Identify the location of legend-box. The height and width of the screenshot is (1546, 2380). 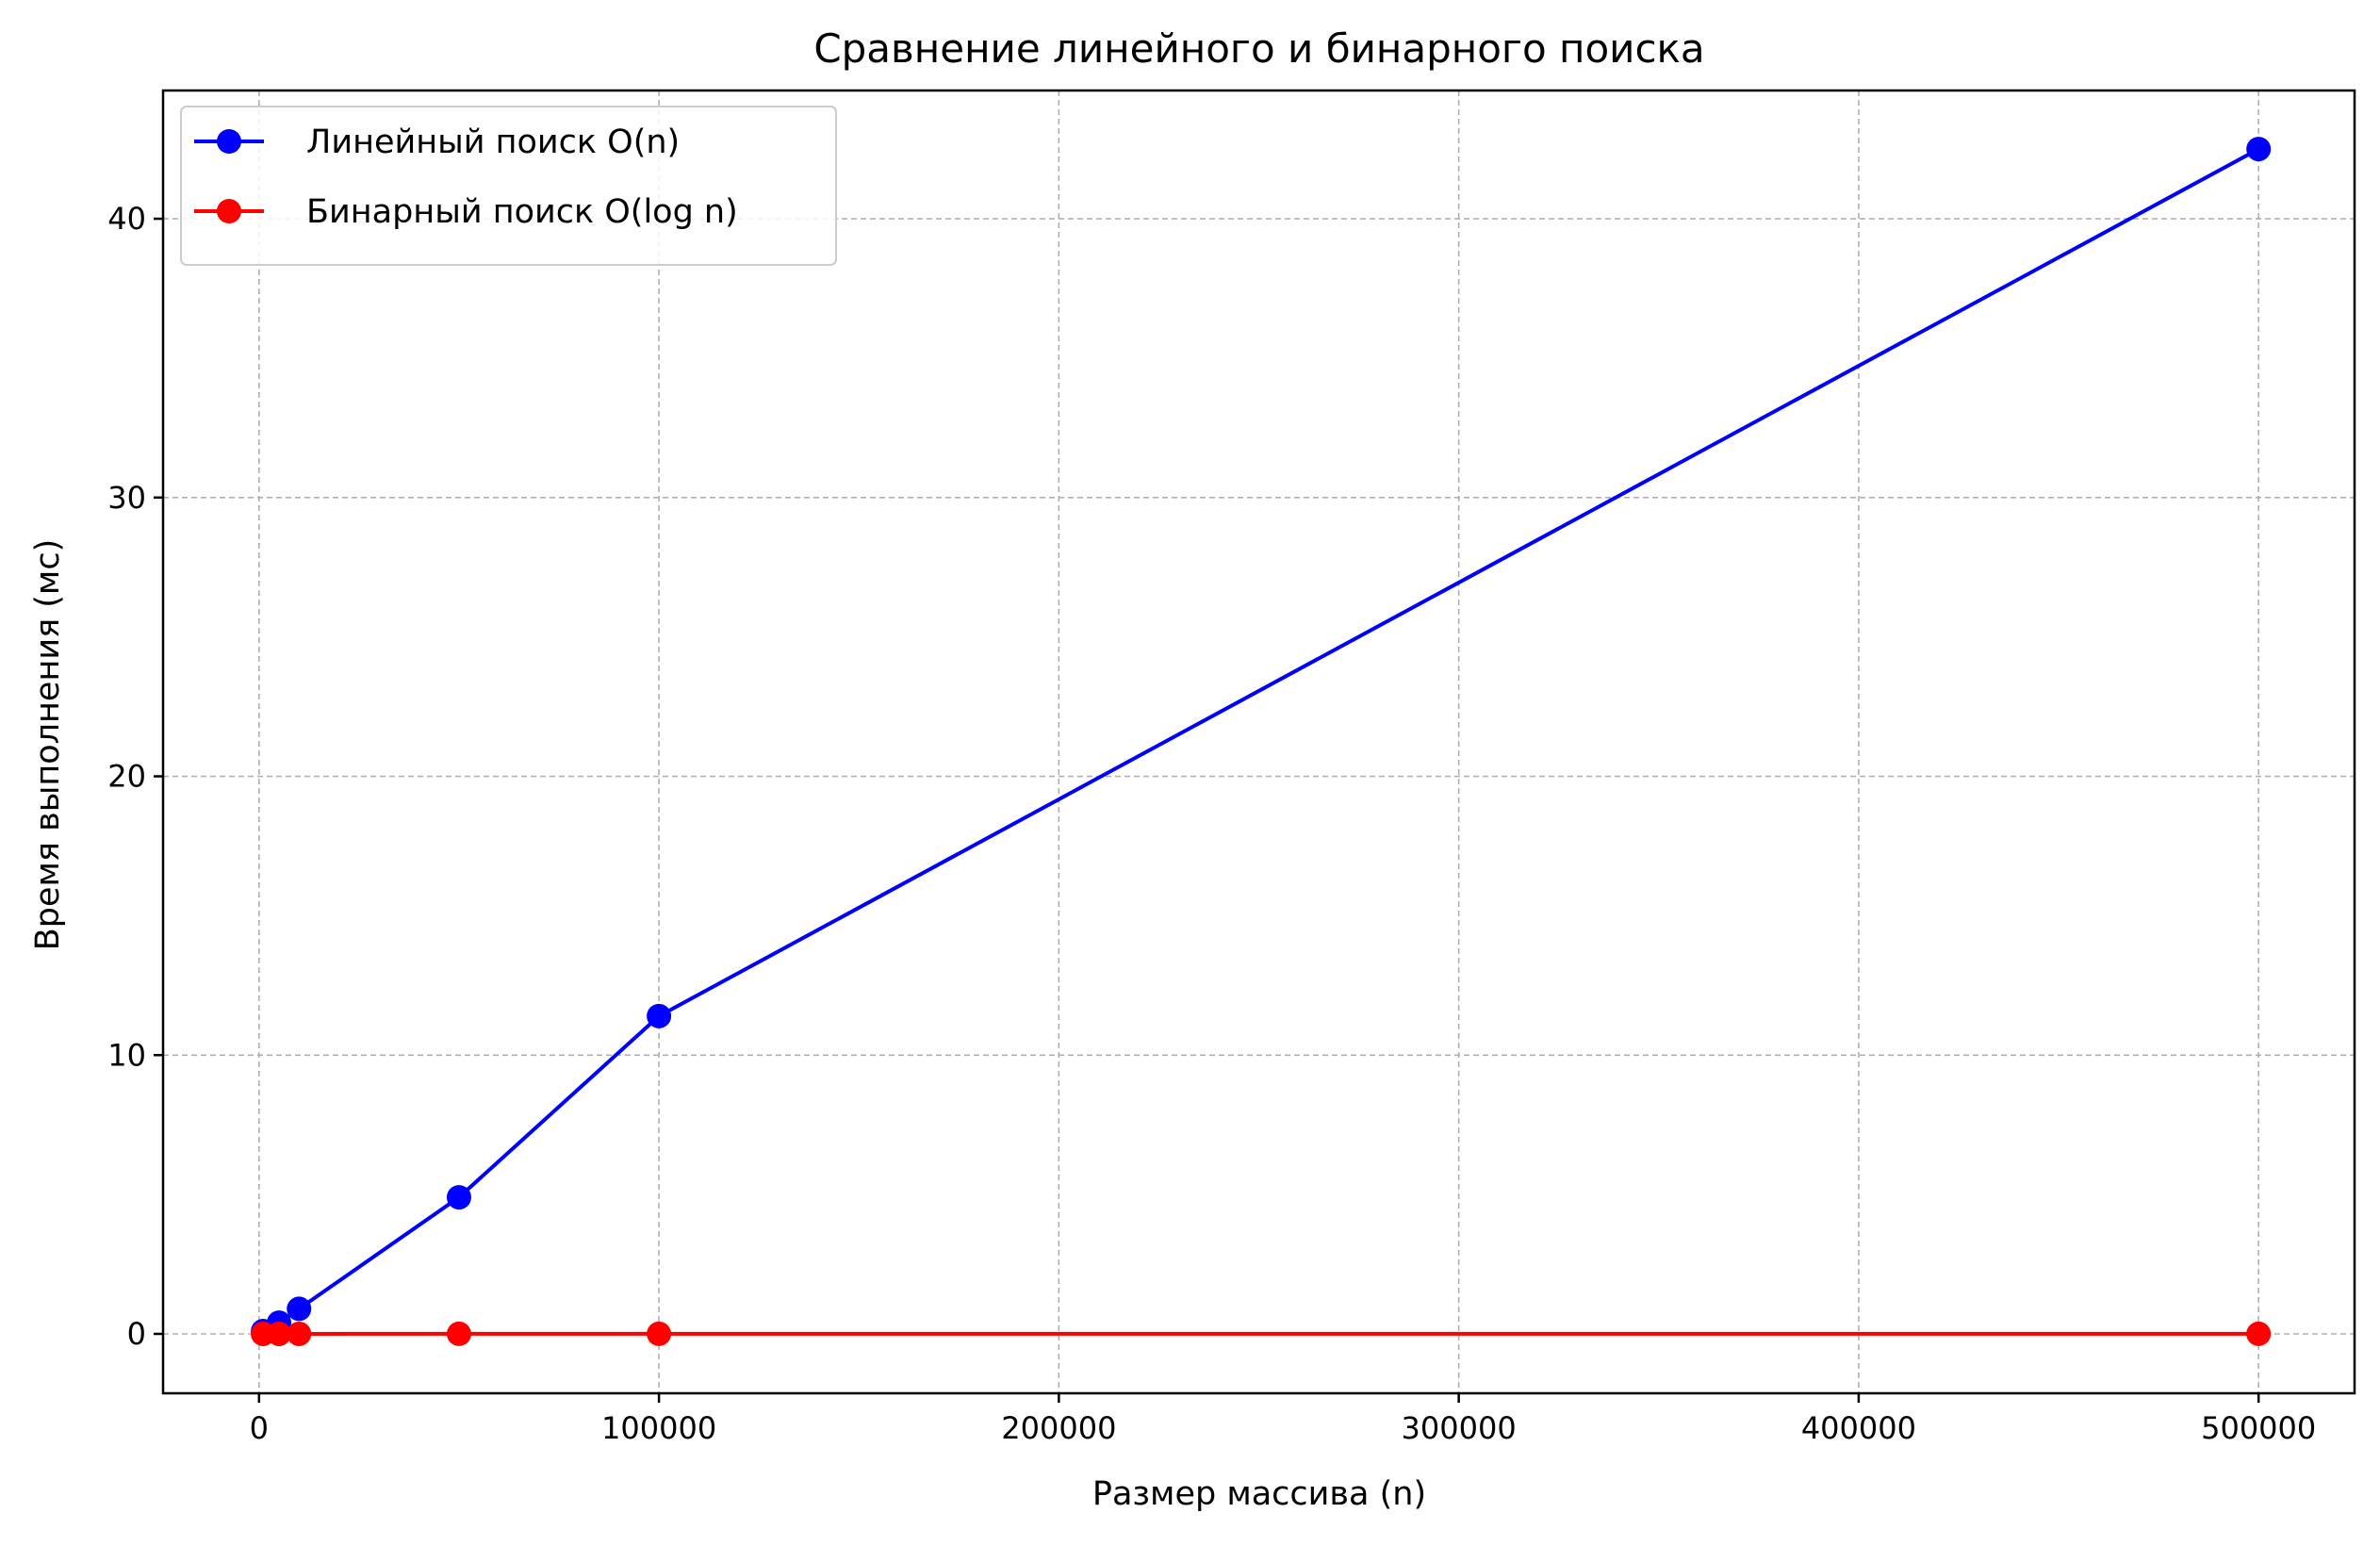
(508, 186).